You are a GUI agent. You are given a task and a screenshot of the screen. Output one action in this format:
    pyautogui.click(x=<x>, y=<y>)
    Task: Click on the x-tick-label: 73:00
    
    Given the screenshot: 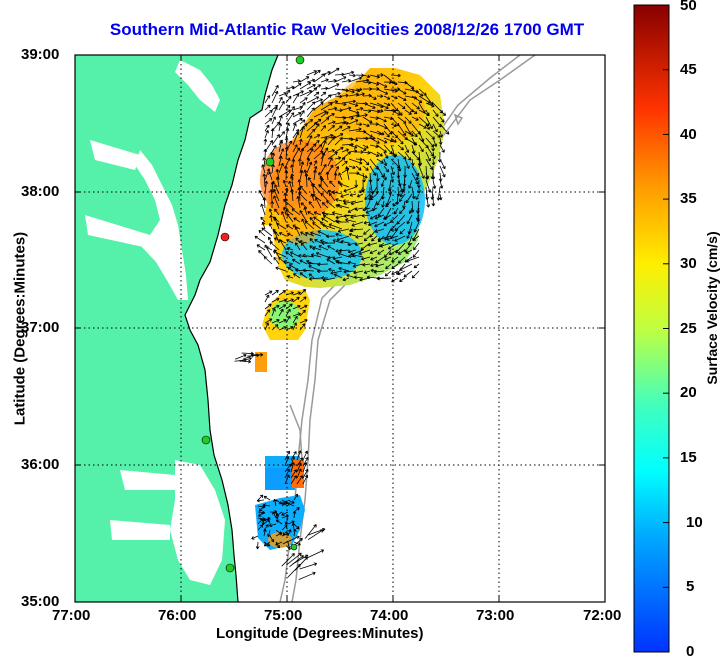 What is the action you would take?
    pyautogui.click(x=495, y=615)
    